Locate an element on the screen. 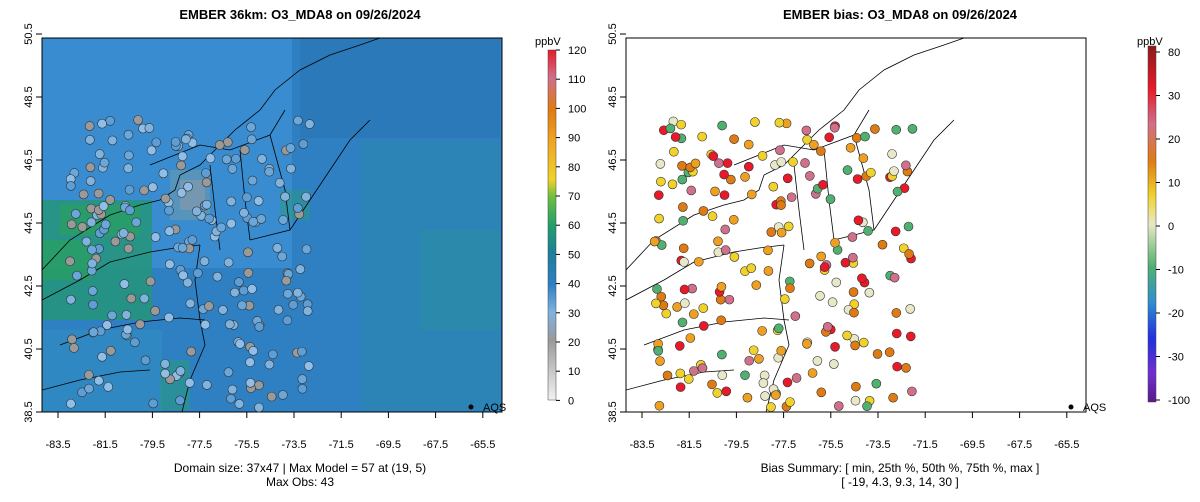 The width and height of the screenshot is (1200, 502). x-tick-label: -73.5 is located at coordinates (877, 445).